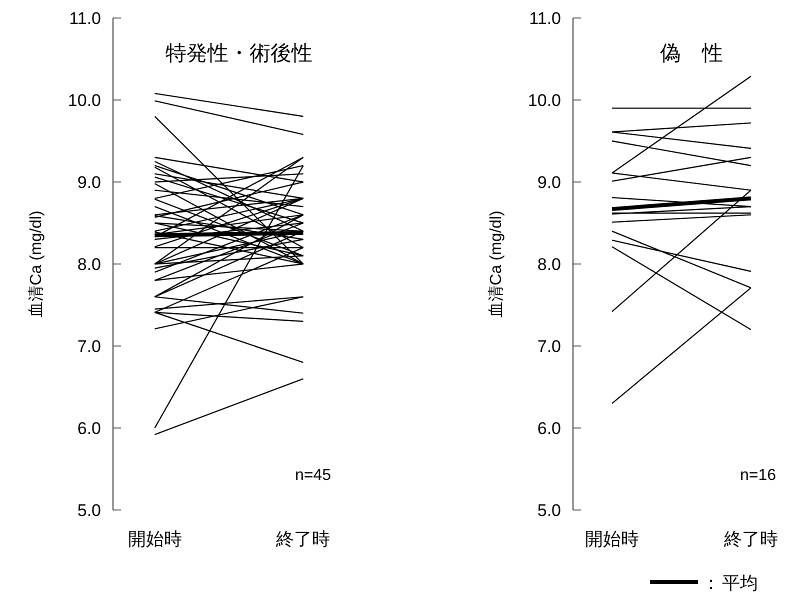  What do you see at coordinates (239, 53) in the screenshot?
I see `text: 特発性・術後性` at bounding box center [239, 53].